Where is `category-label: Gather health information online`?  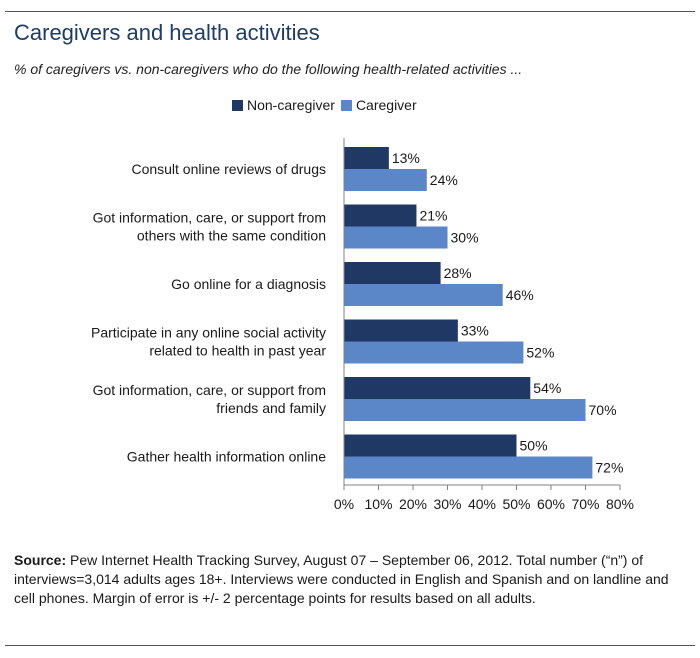
category-label: Gather health information online is located at coordinates (226, 457).